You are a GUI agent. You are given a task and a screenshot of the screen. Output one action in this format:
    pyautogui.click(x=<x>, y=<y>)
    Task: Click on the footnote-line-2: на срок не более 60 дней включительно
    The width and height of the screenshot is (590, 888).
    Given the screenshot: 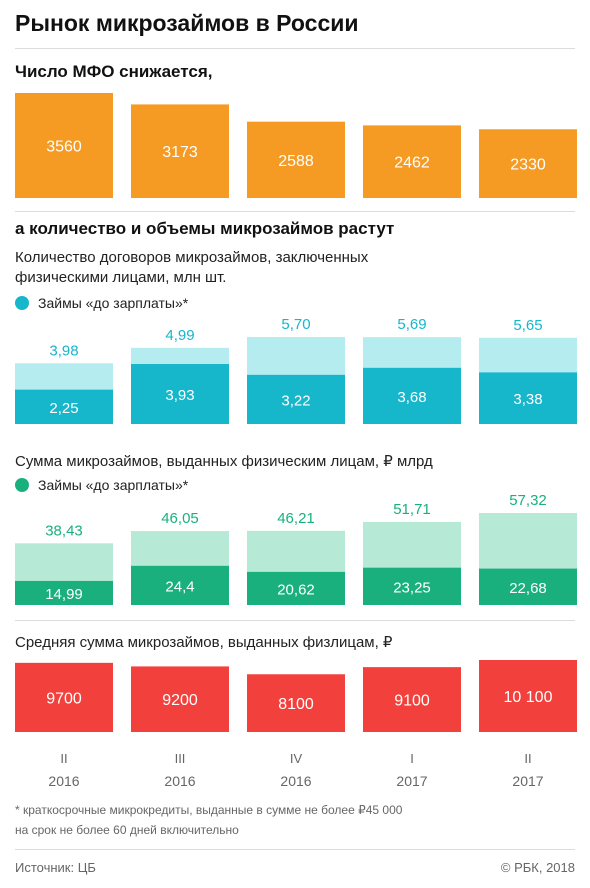 What is the action you would take?
    pyautogui.click(x=127, y=830)
    